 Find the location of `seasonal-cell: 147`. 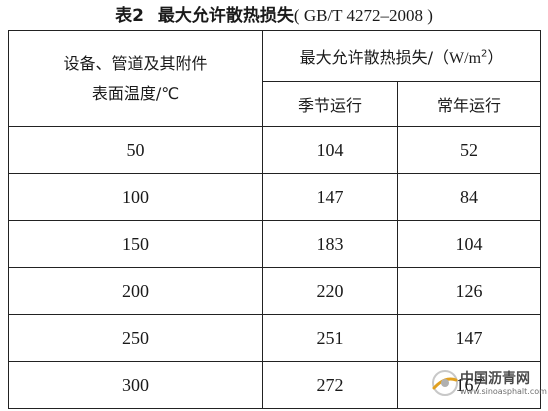

seasonal-cell: 147 is located at coordinates (330, 197).